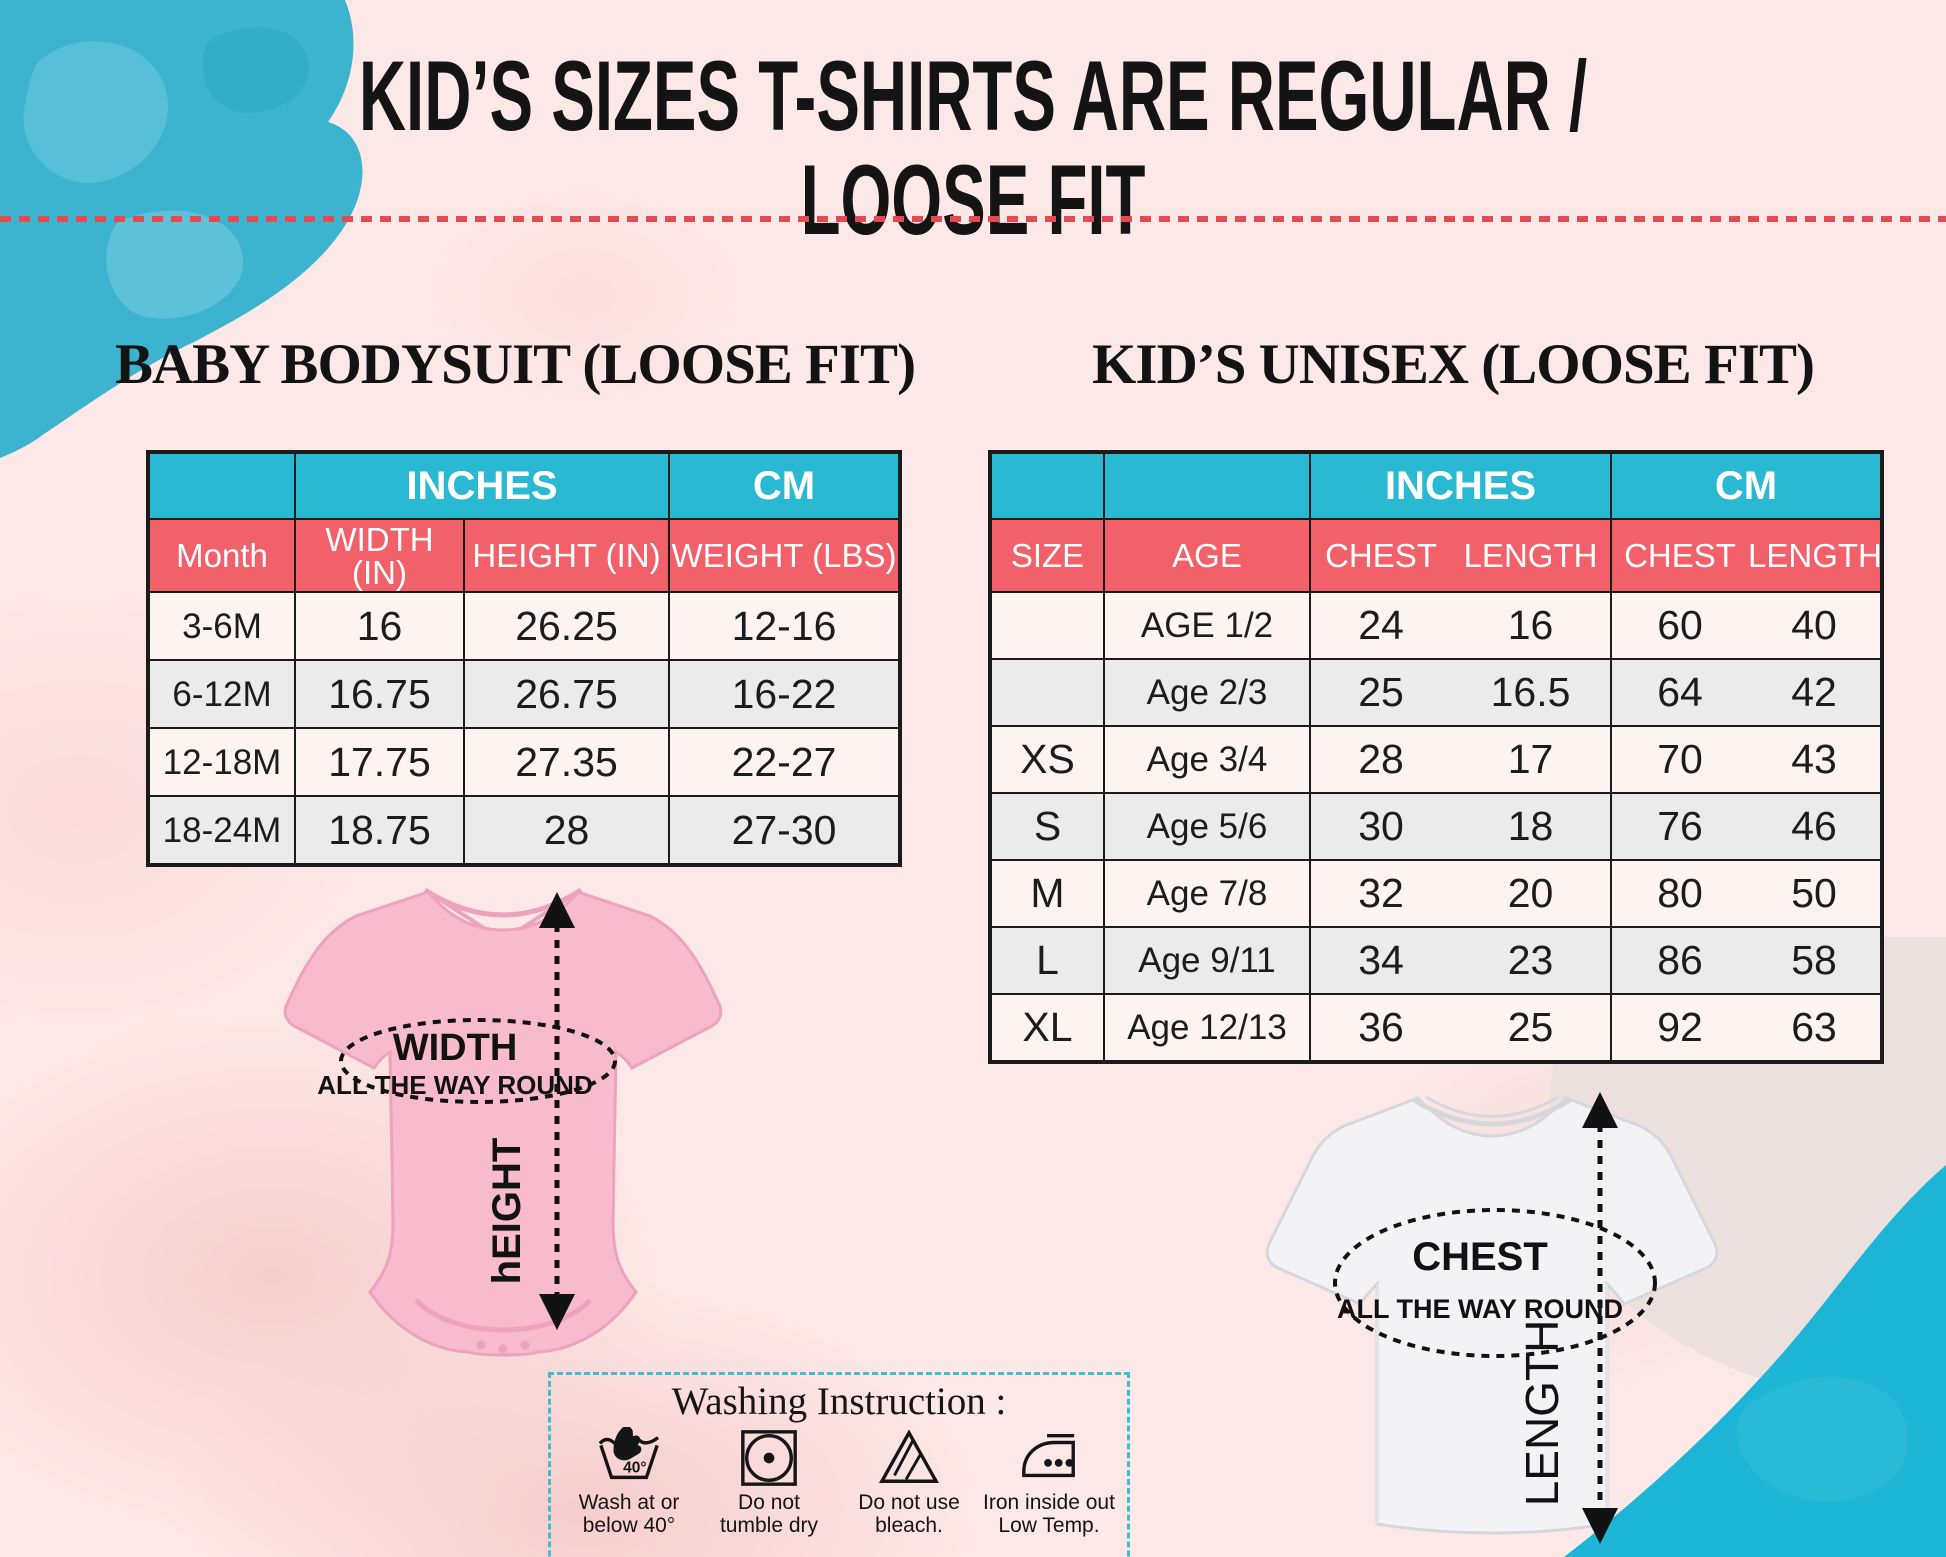 The height and width of the screenshot is (1557, 1946). Describe the element at coordinates (1816, 960) in the screenshot. I see `table-cell: 58` at that location.